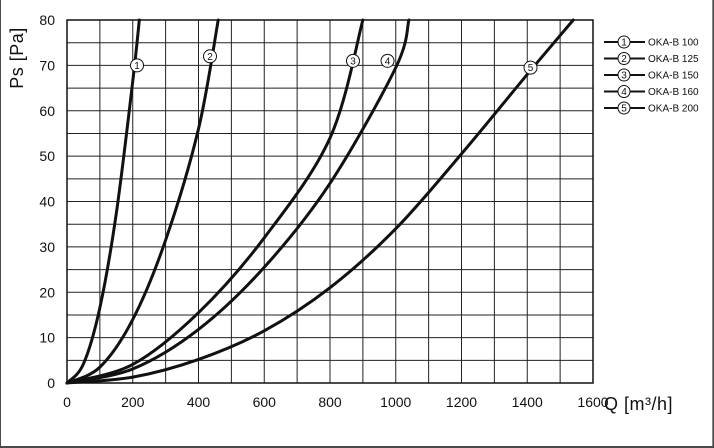  I want to click on x-axis-title: Q [m³/h], so click(638, 404).